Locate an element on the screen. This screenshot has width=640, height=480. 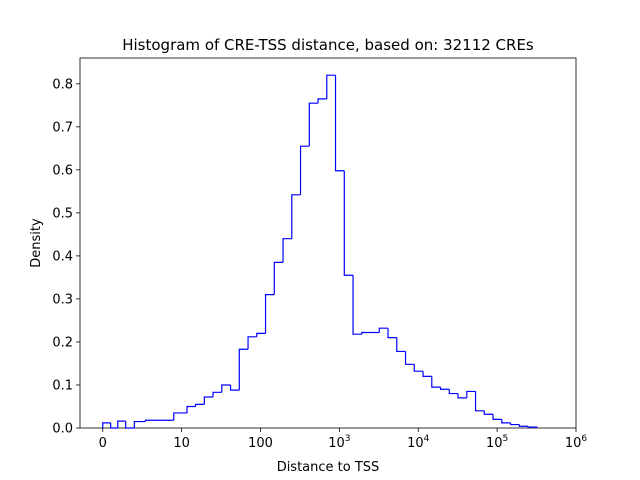
x-tick-label: 10⁶ is located at coordinates (576, 442).